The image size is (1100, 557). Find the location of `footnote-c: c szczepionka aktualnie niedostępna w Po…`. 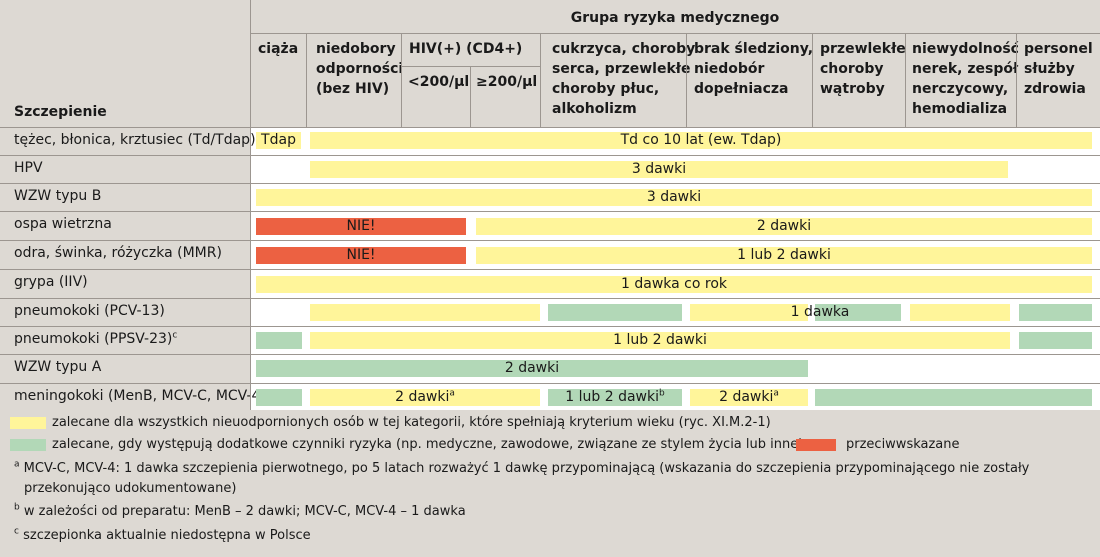

footnote-c: c szczepionka aktualnie niedostępna w Po… is located at coordinates (162, 534).